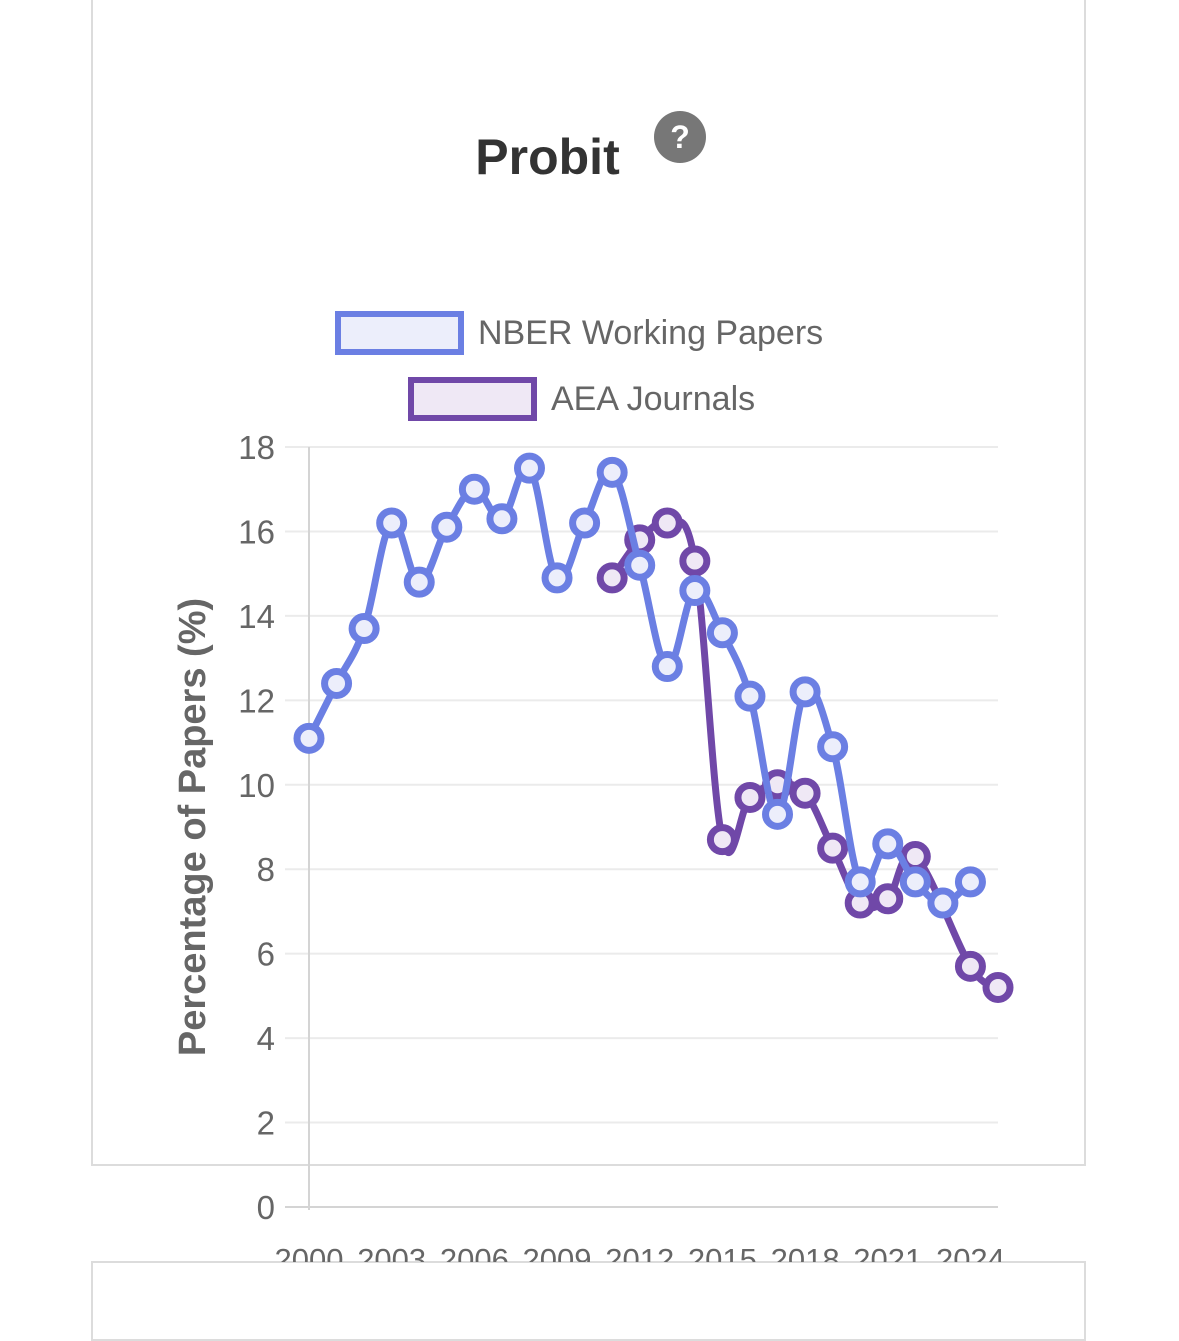  Describe the element at coordinates (266, 1123) in the screenshot. I see `y-tick-label: 2` at that location.